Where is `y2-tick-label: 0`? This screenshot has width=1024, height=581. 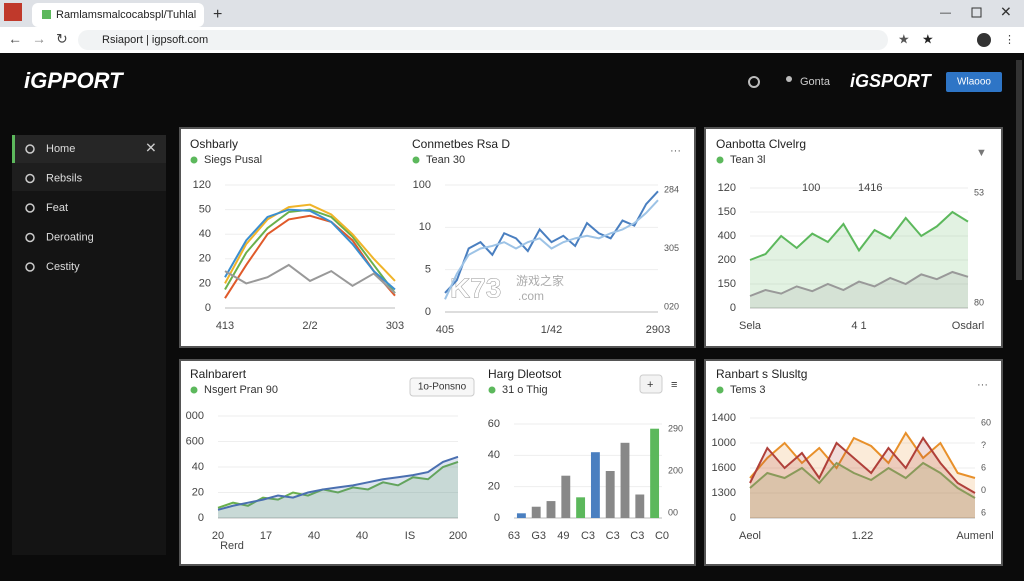 y2-tick-label: 0 is located at coordinates (983, 490).